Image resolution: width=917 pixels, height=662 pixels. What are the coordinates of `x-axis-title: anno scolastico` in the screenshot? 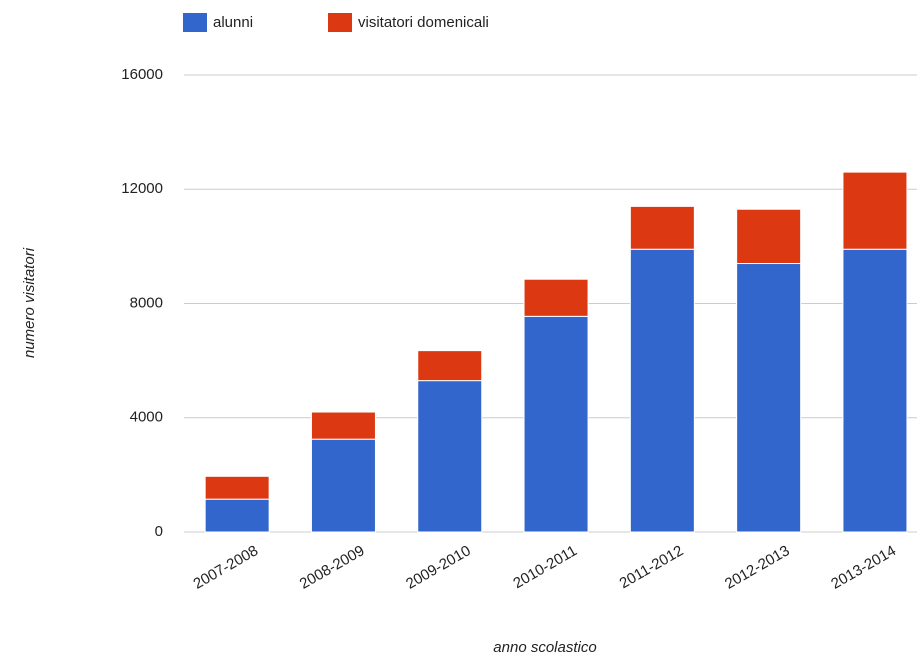 It's located at (544, 647).